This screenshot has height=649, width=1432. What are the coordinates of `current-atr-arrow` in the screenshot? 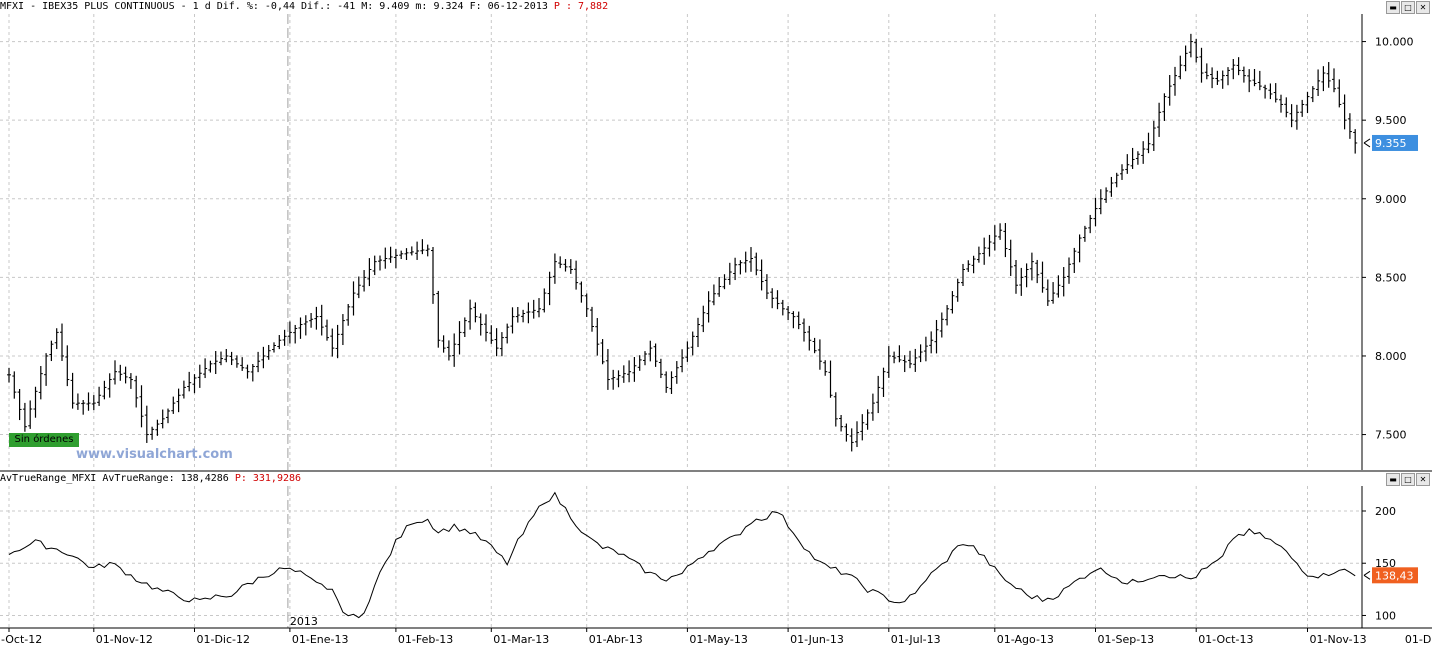 It's located at (1367, 575).